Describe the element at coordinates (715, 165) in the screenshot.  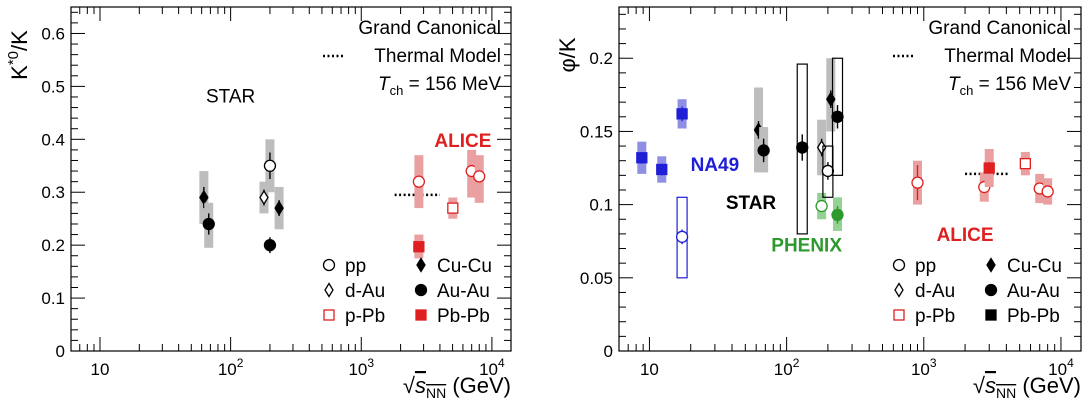
I see `experiment-label: NA49` at that location.